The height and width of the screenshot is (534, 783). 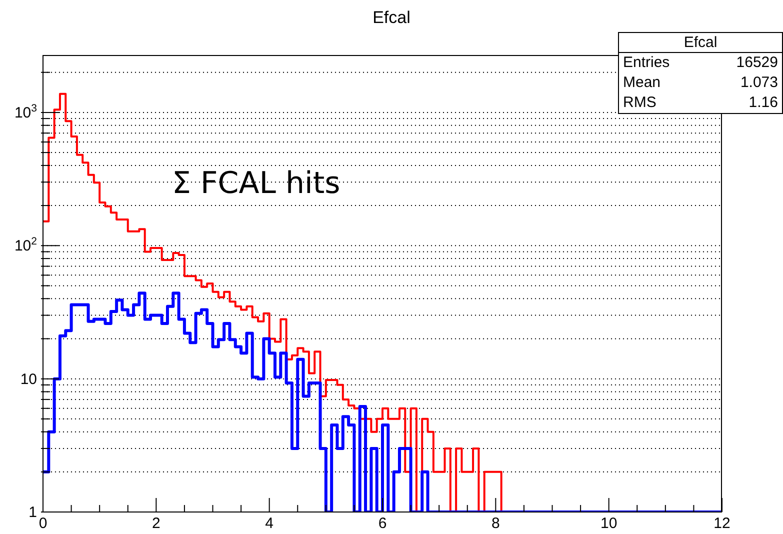 What do you see at coordinates (26, 112) in the screenshot?
I see `y-tick-label: 10$^{3}$` at bounding box center [26, 112].